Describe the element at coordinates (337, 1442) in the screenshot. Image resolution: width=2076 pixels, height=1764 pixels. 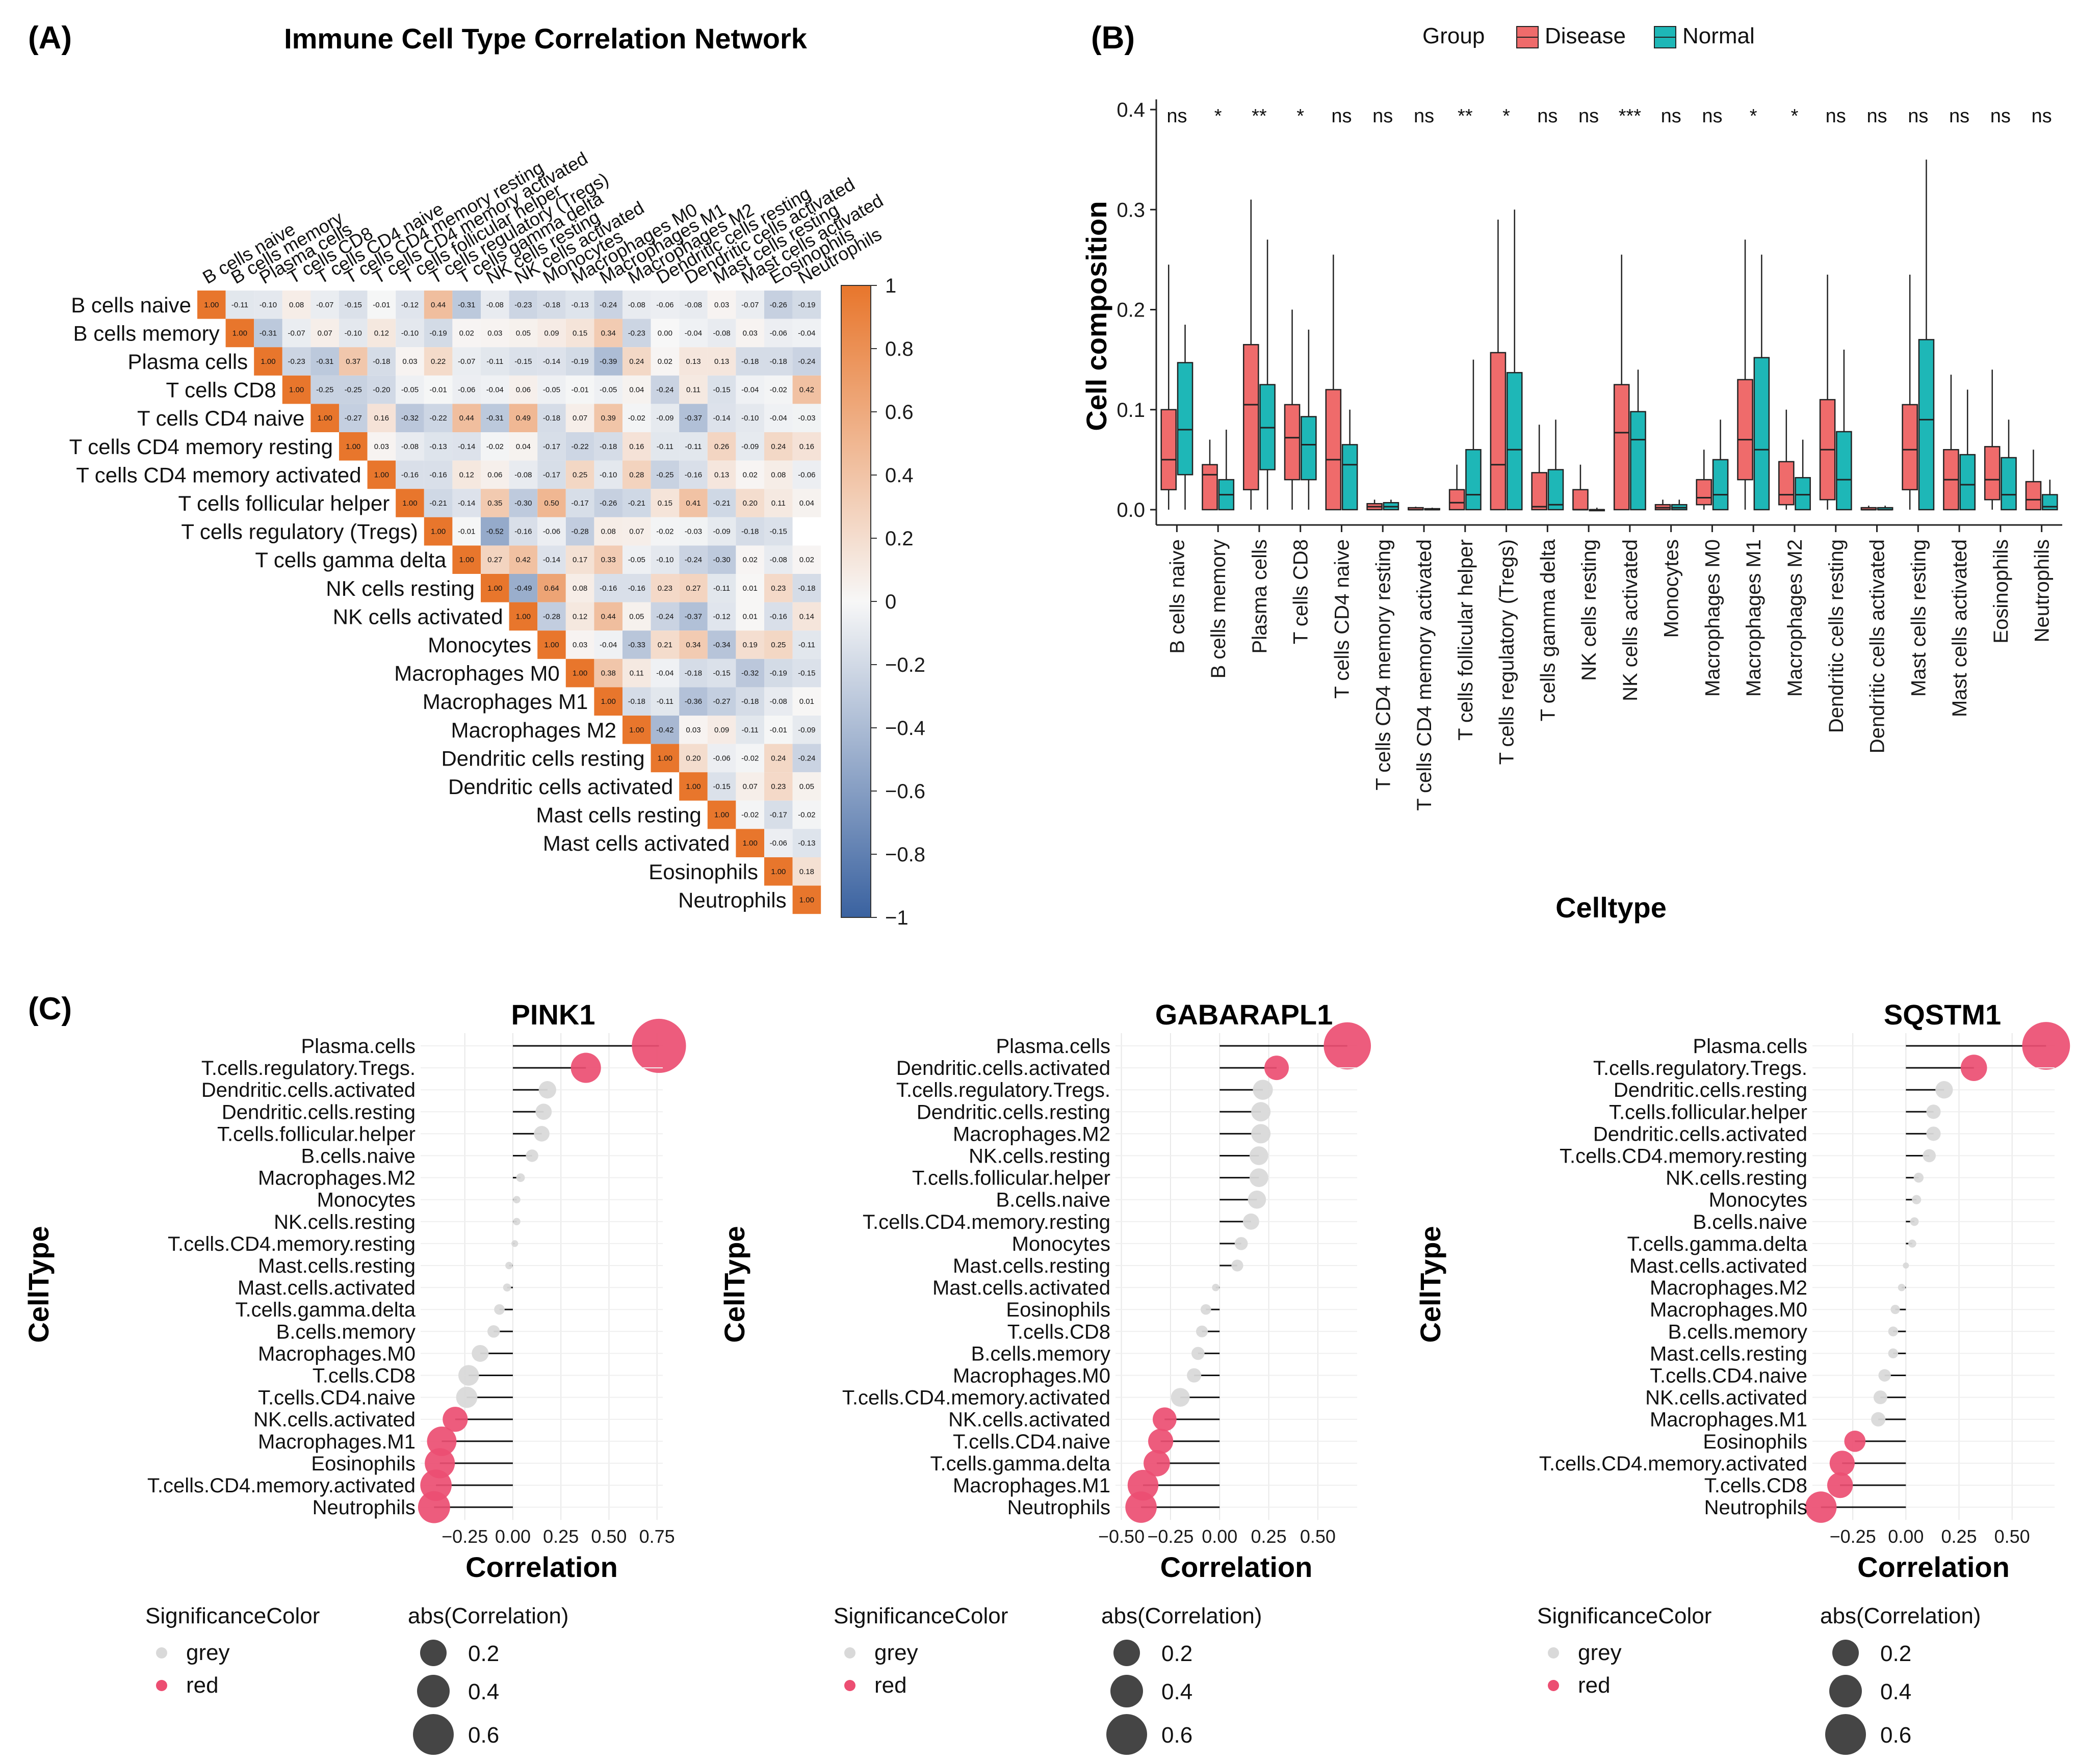
I see `lollipop-cell-label: Macrophages.M1` at that location.